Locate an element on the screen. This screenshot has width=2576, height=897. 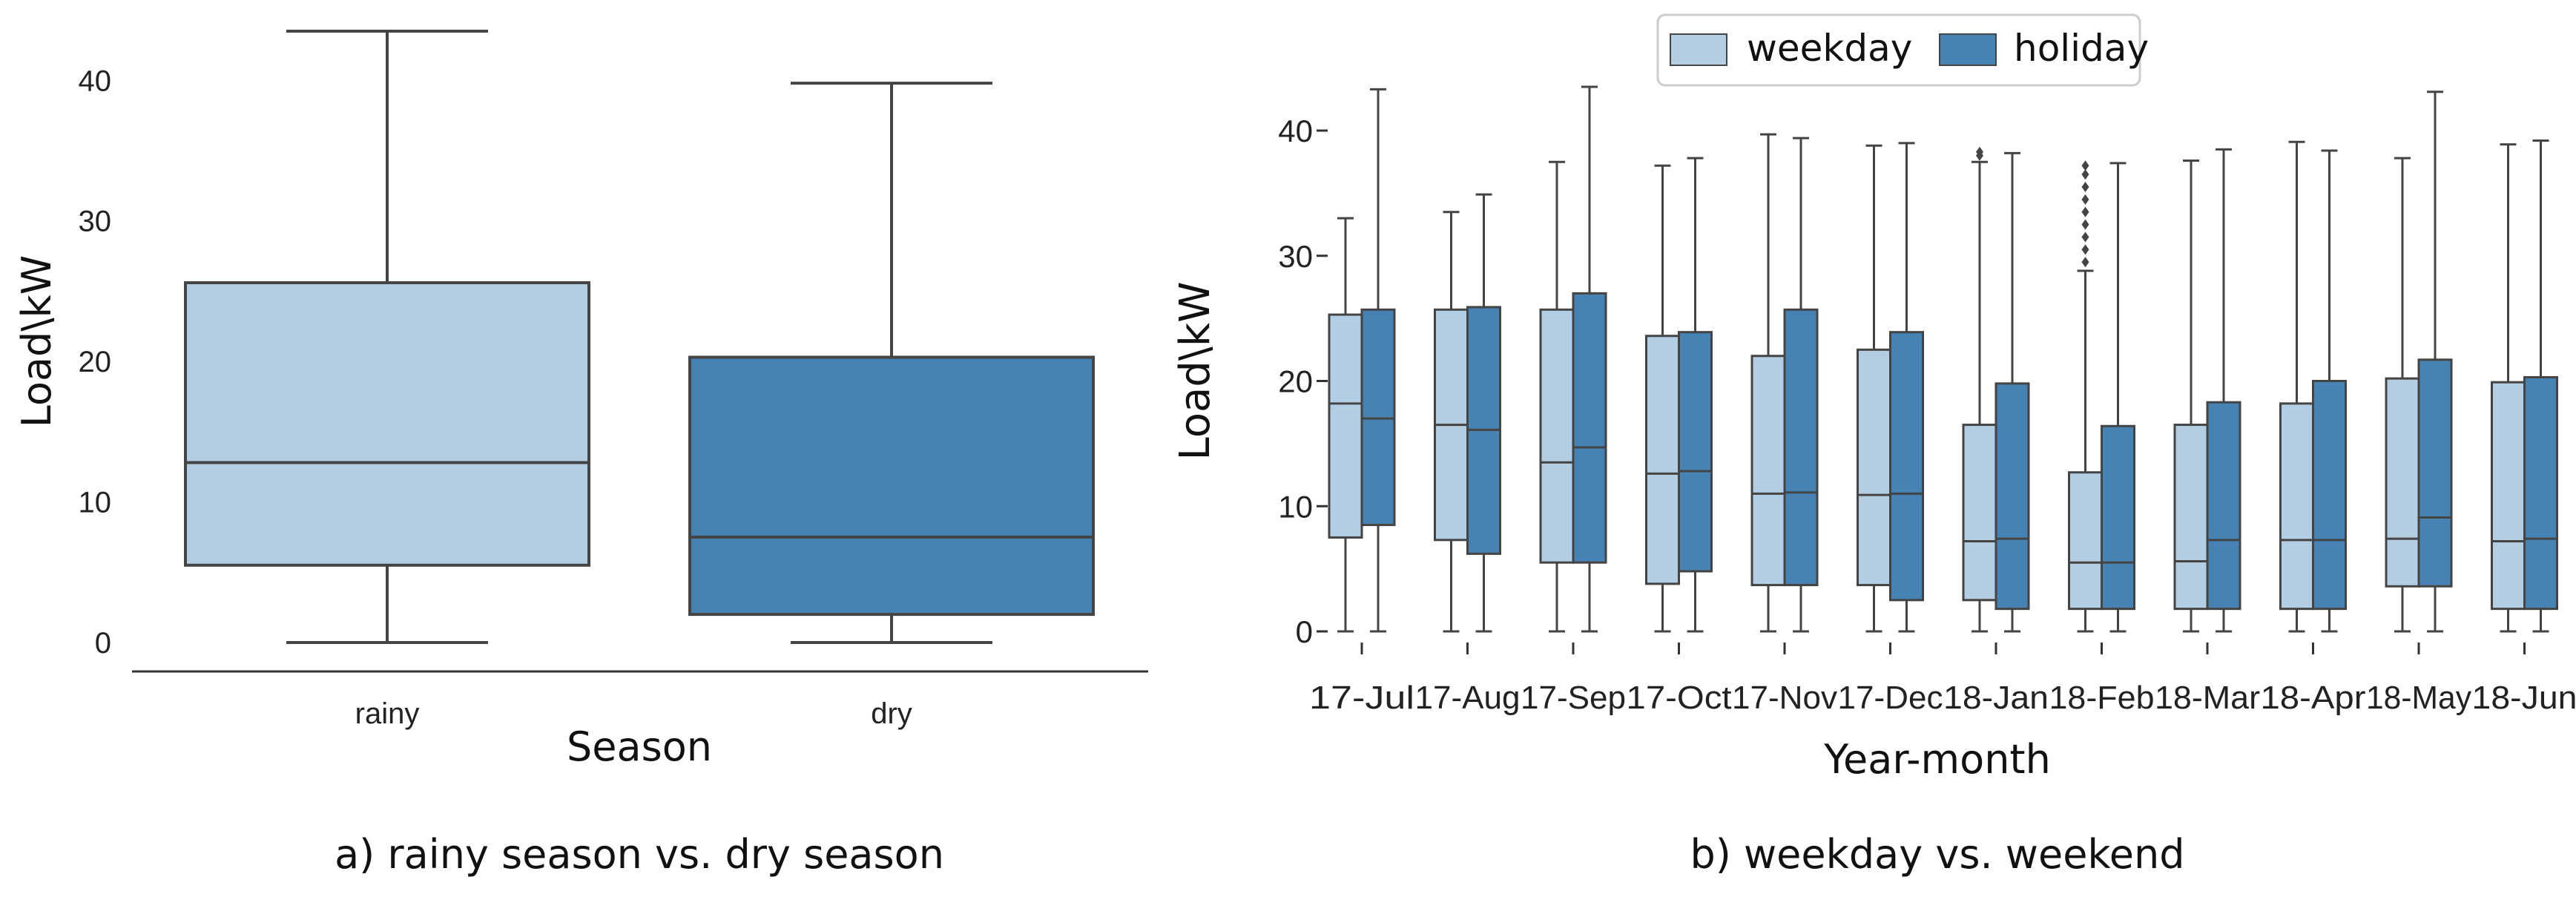
panel-a-caption: a) rainy season vs. dry season is located at coordinates (640, 854).